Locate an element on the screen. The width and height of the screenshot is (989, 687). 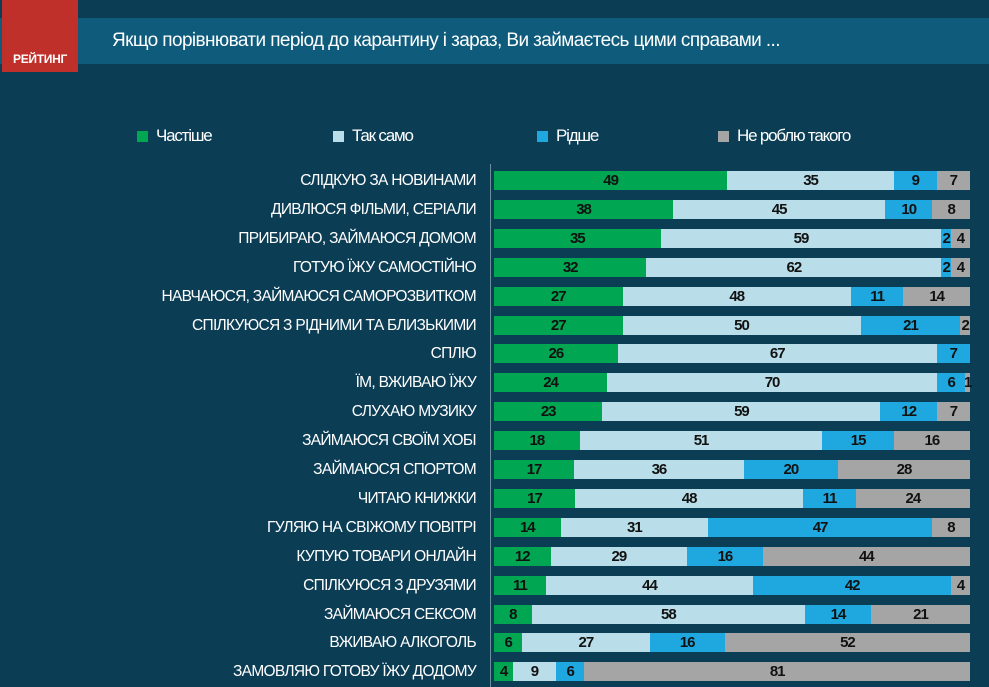
bar-segment: 10 is located at coordinates (909, 209).